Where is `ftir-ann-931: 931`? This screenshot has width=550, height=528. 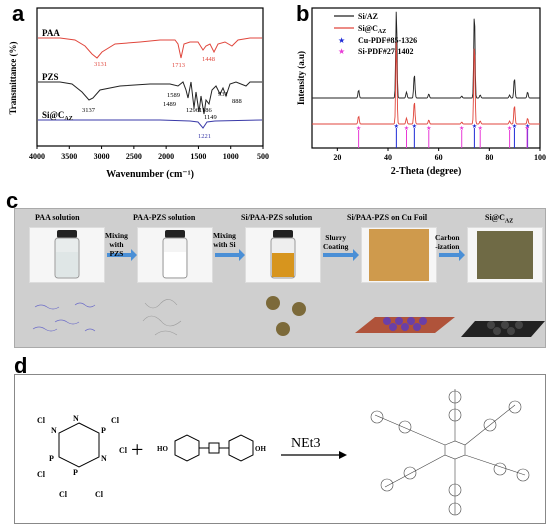
ftir-ann-931: 931 is located at coordinates (223, 94).